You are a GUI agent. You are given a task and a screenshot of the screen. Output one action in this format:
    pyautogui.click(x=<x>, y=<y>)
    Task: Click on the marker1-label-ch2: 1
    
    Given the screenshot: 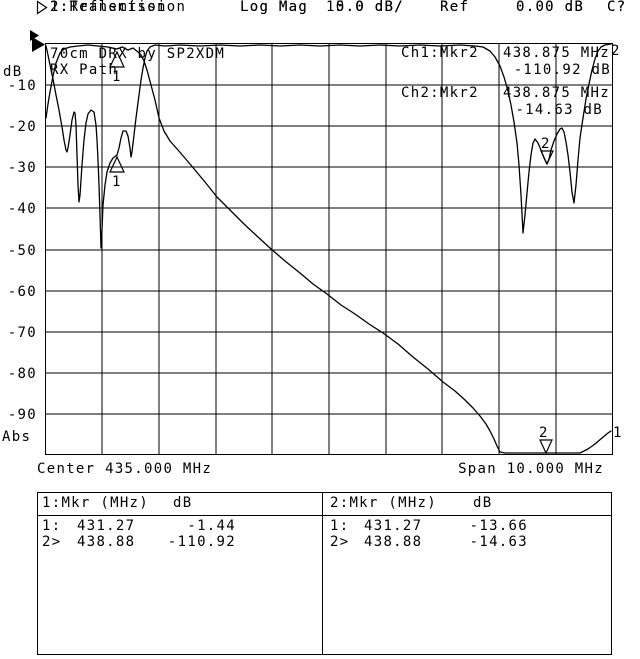 What is the action you would take?
    pyautogui.click(x=117, y=182)
    